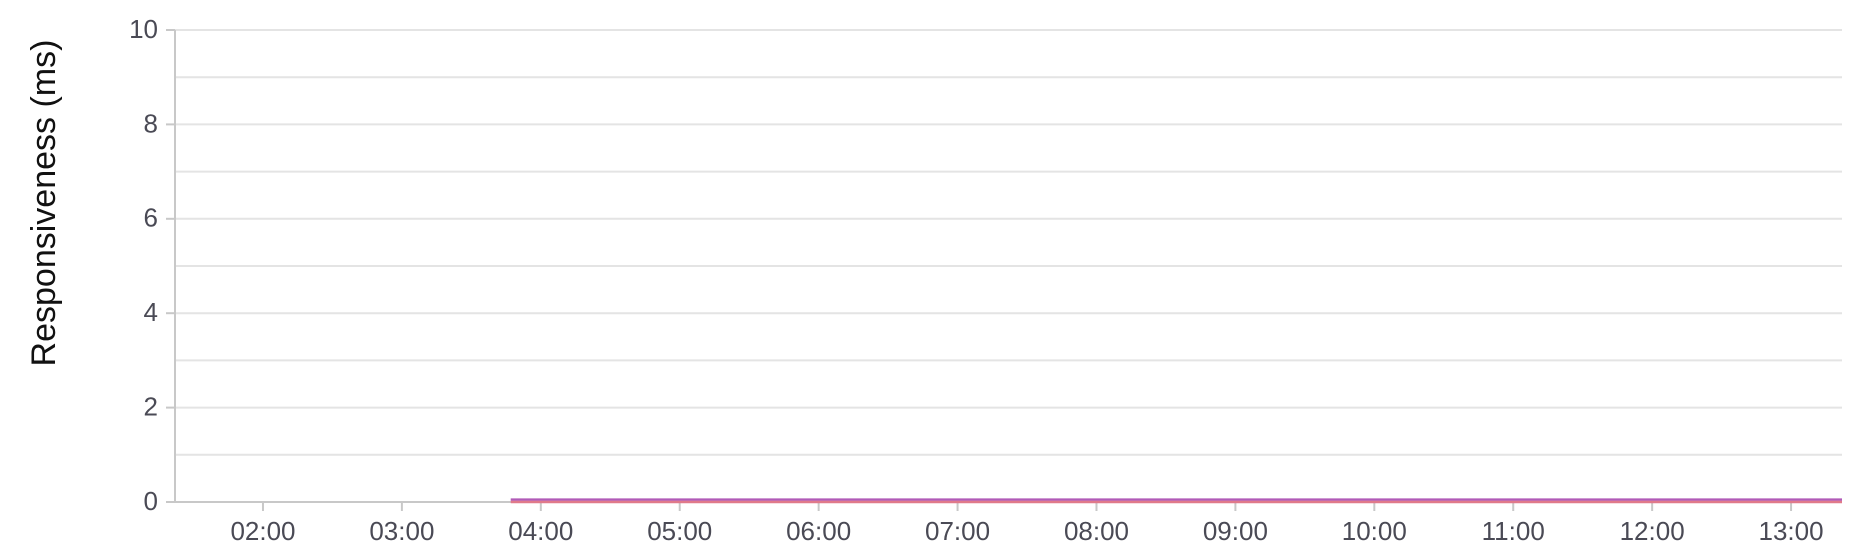 The width and height of the screenshot is (1868, 556). What do you see at coordinates (151, 406) in the screenshot?
I see `y-tick-label: 2` at bounding box center [151, 406].